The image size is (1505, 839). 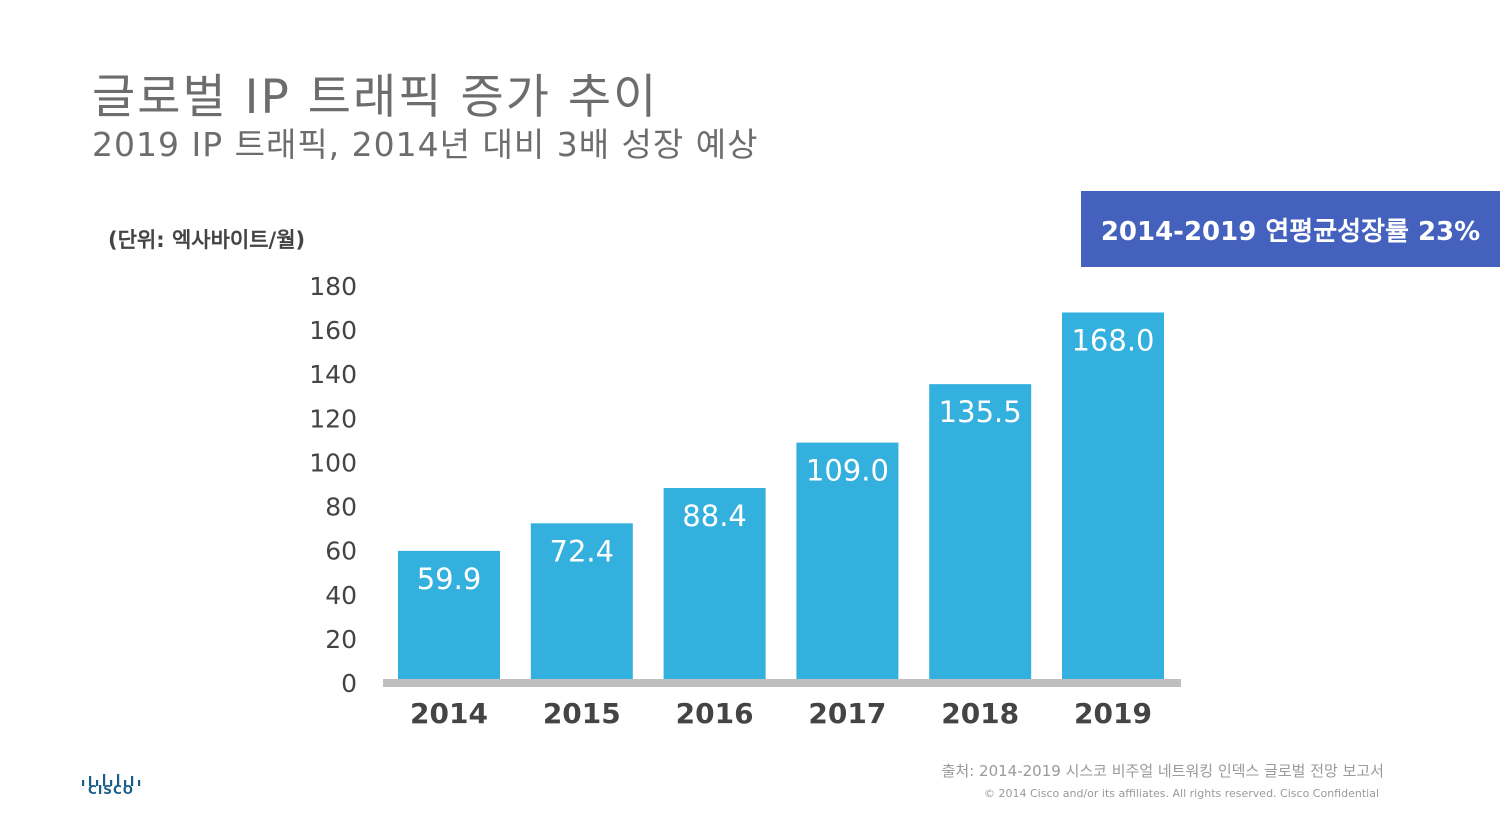 I want to click on y-tick-label: 140, so click(x=333, y=374).